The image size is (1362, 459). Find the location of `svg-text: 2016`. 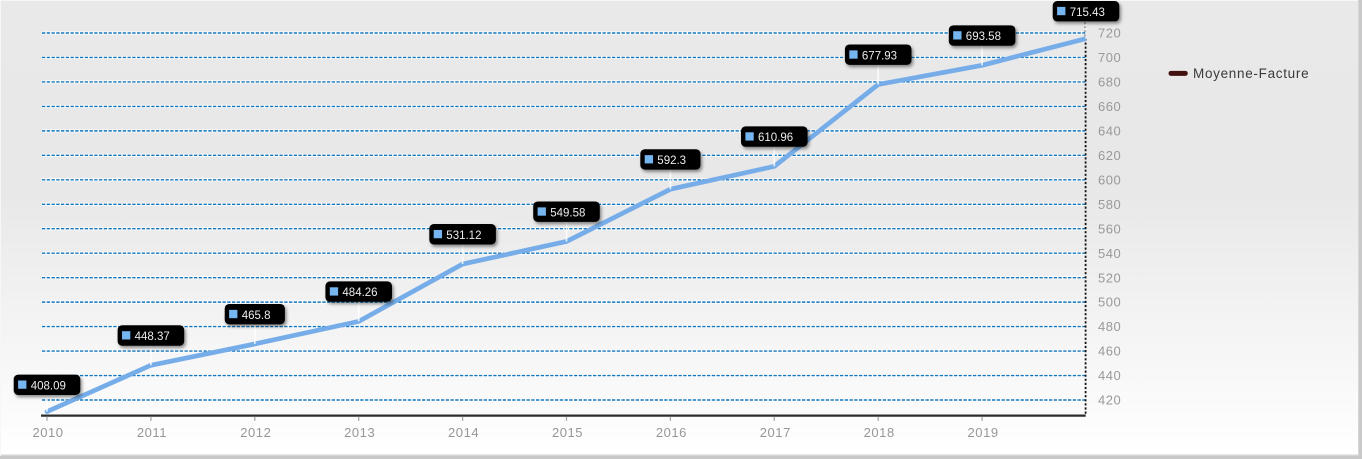

svg-text: 2016 is located at coordinates (671, 432).